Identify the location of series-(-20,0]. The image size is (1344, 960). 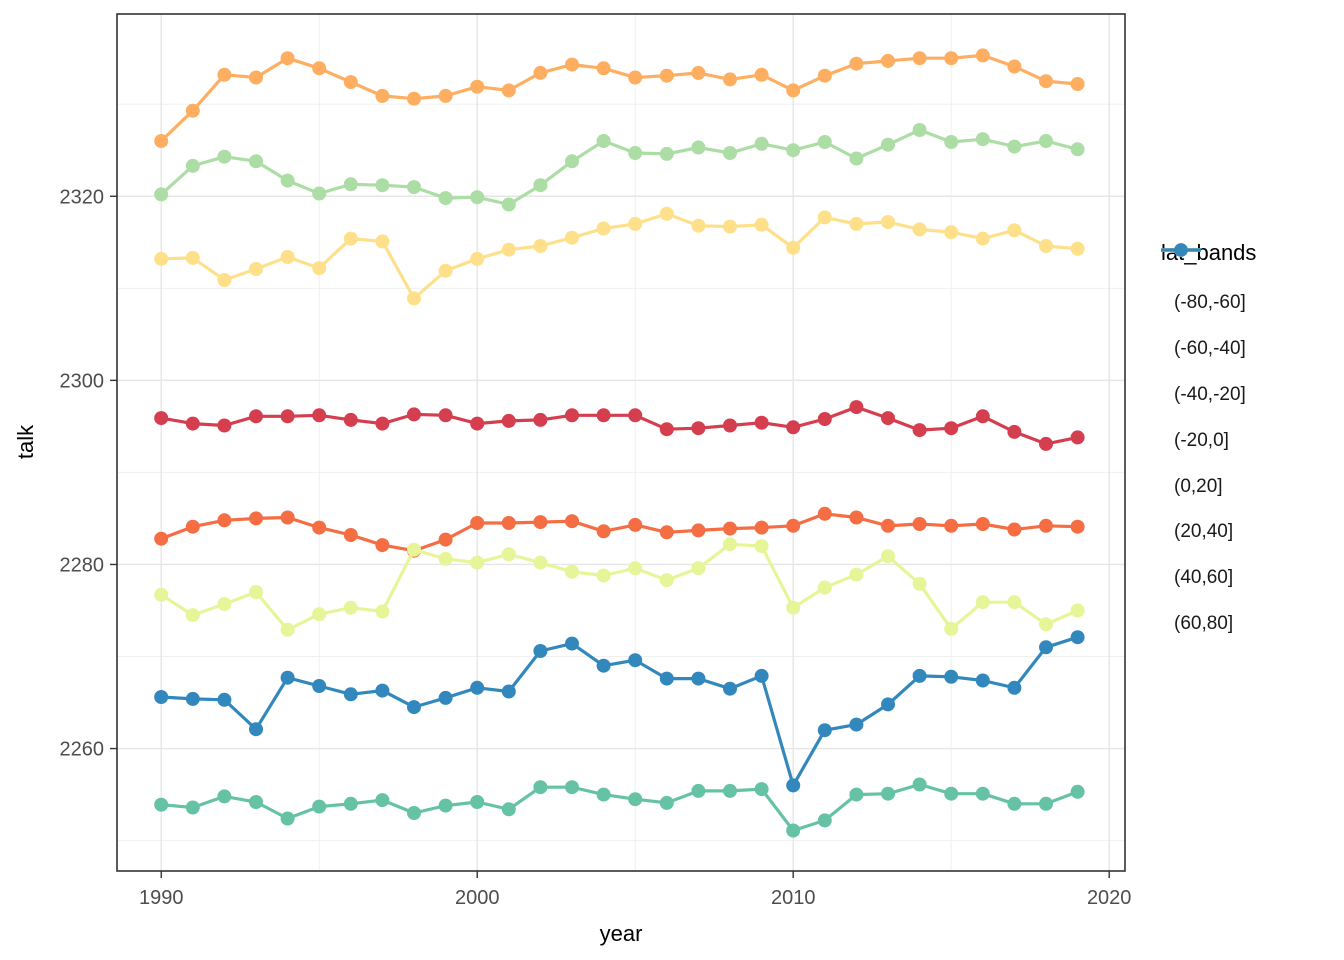
(619, 256).